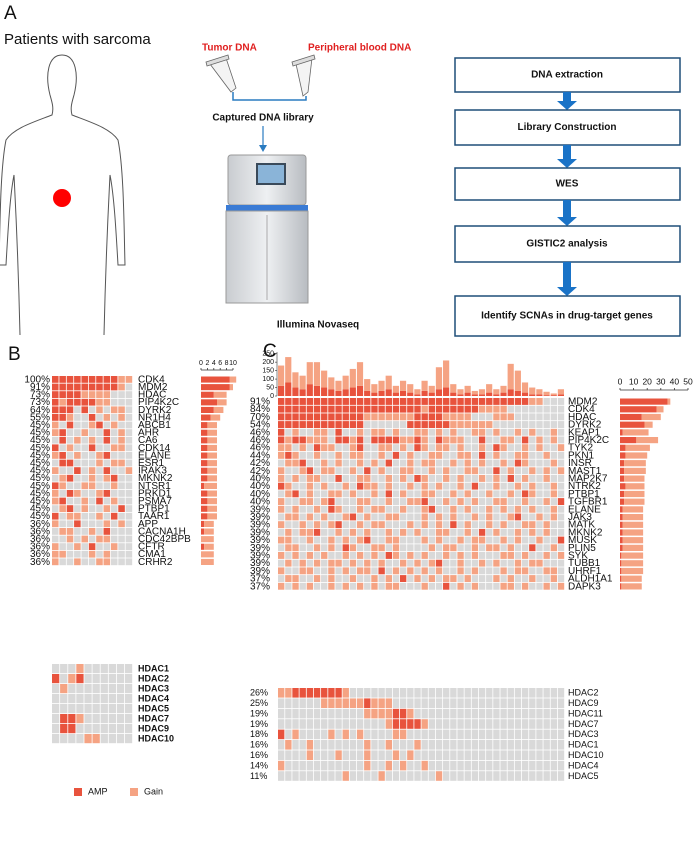 Image resolution: width=698 pixels, height=852 pixels. Describe the element at coordinates (260, 471) in the screenshot. I see `percent: 42%` at that location.